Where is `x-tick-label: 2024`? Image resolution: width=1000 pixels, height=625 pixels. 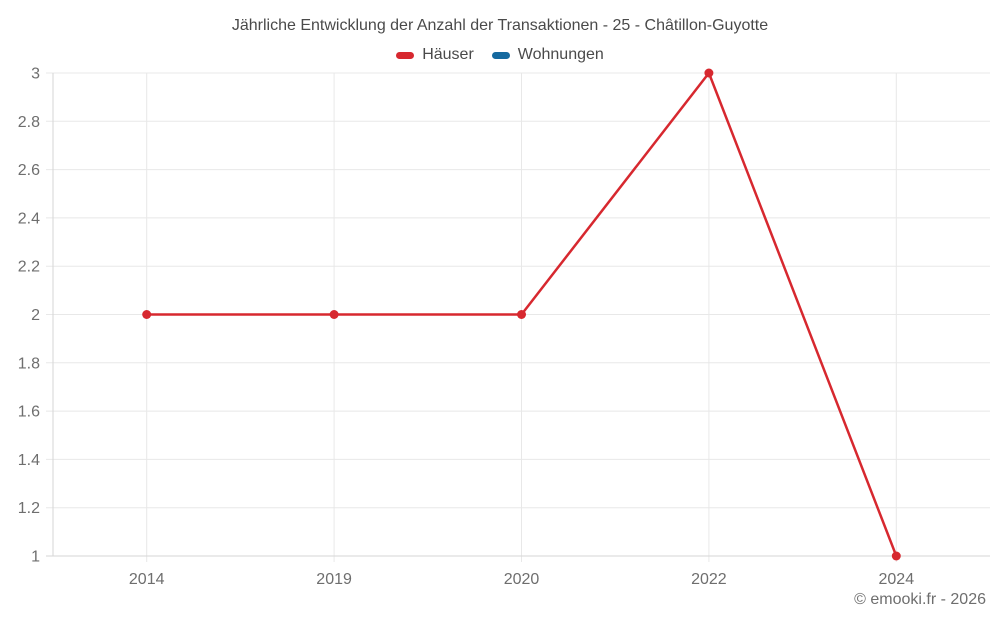 x-tick-label: 2024 is located at coordinates (897, 579).